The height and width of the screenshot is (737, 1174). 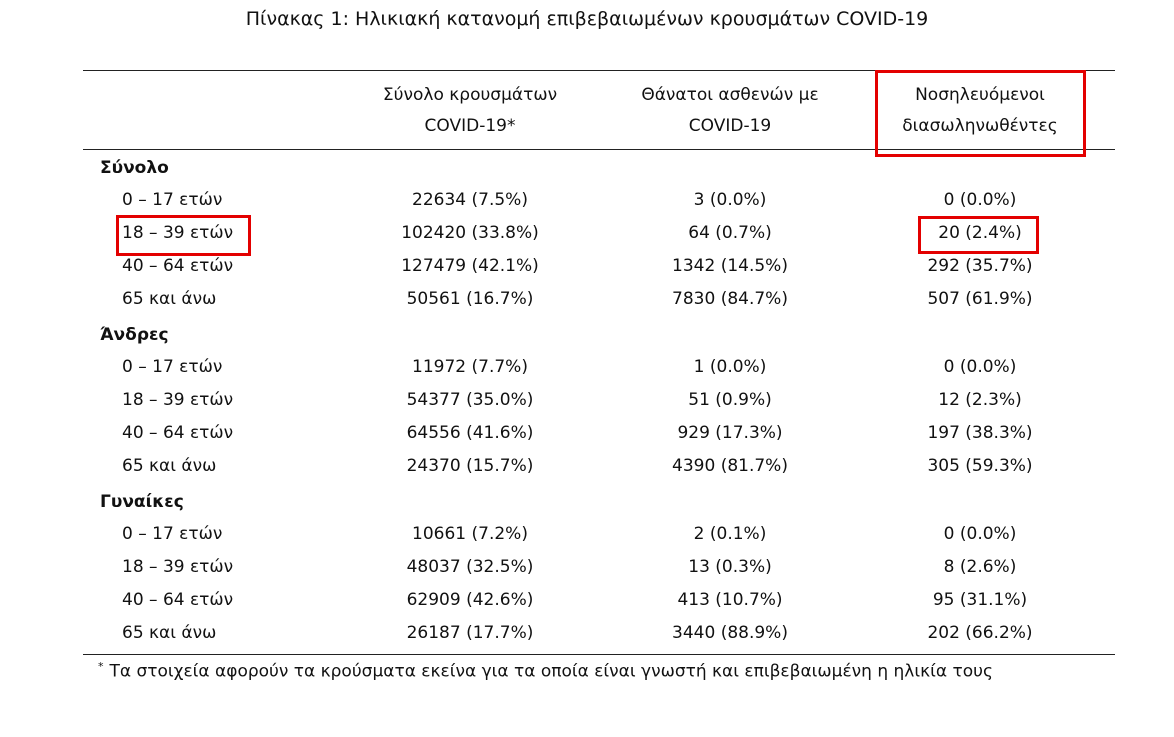 I want to click on intubated-cell: 20 (2.4%), so click(x=980, y=233).